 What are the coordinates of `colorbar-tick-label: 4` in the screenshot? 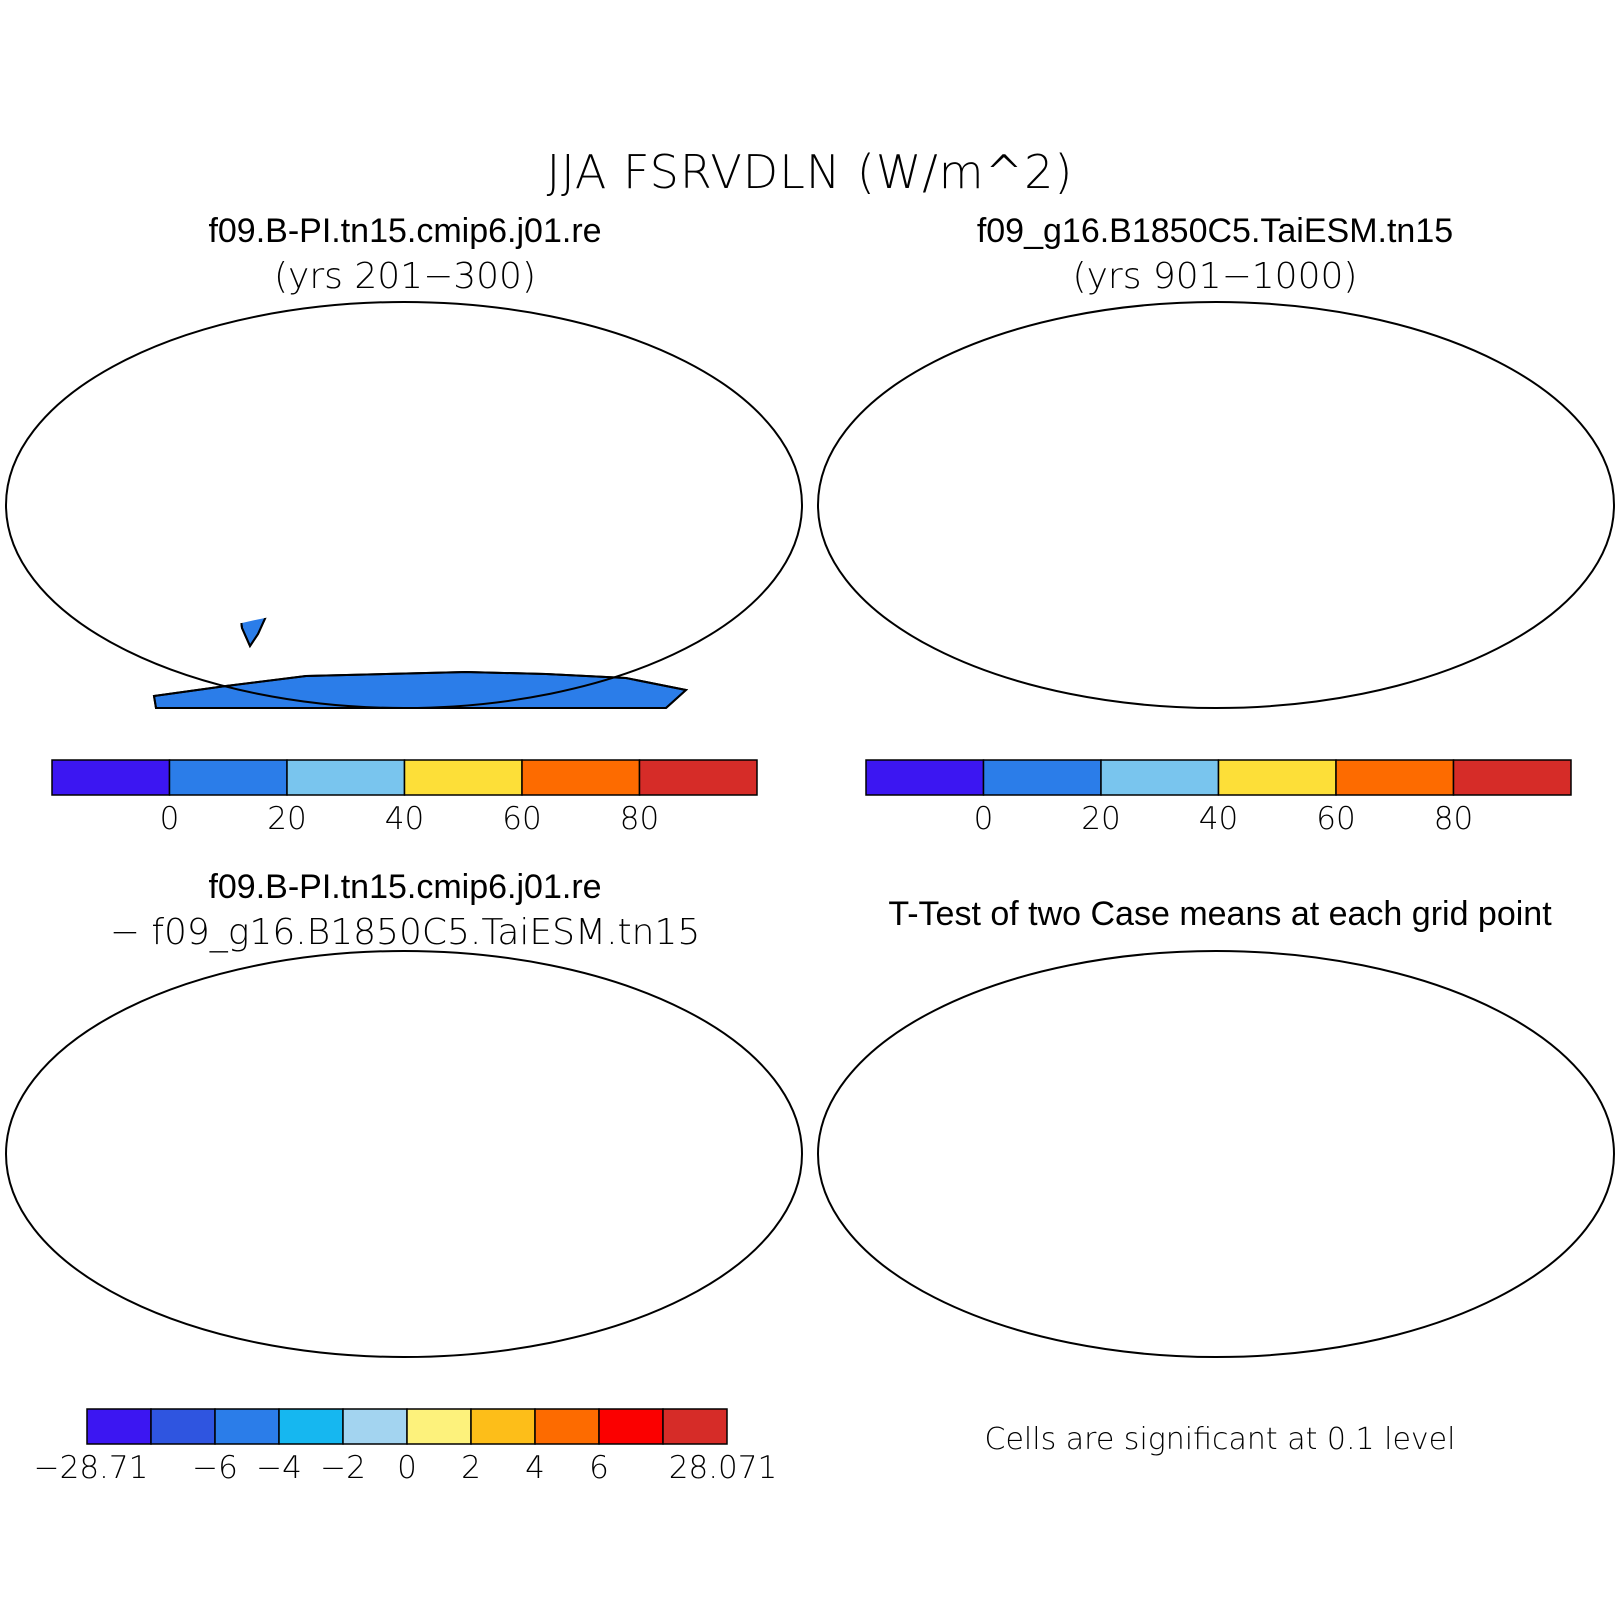 It's located at (535, 1468).